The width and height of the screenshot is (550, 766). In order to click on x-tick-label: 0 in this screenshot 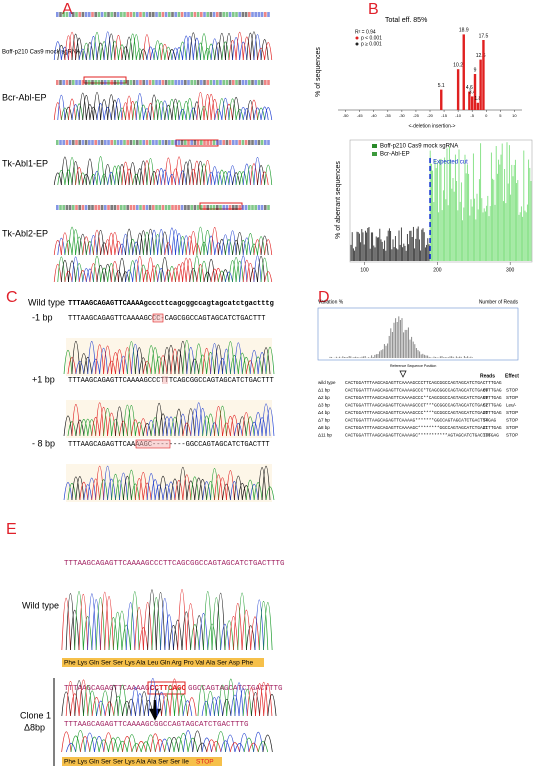, I will do `click(486, 115)`.